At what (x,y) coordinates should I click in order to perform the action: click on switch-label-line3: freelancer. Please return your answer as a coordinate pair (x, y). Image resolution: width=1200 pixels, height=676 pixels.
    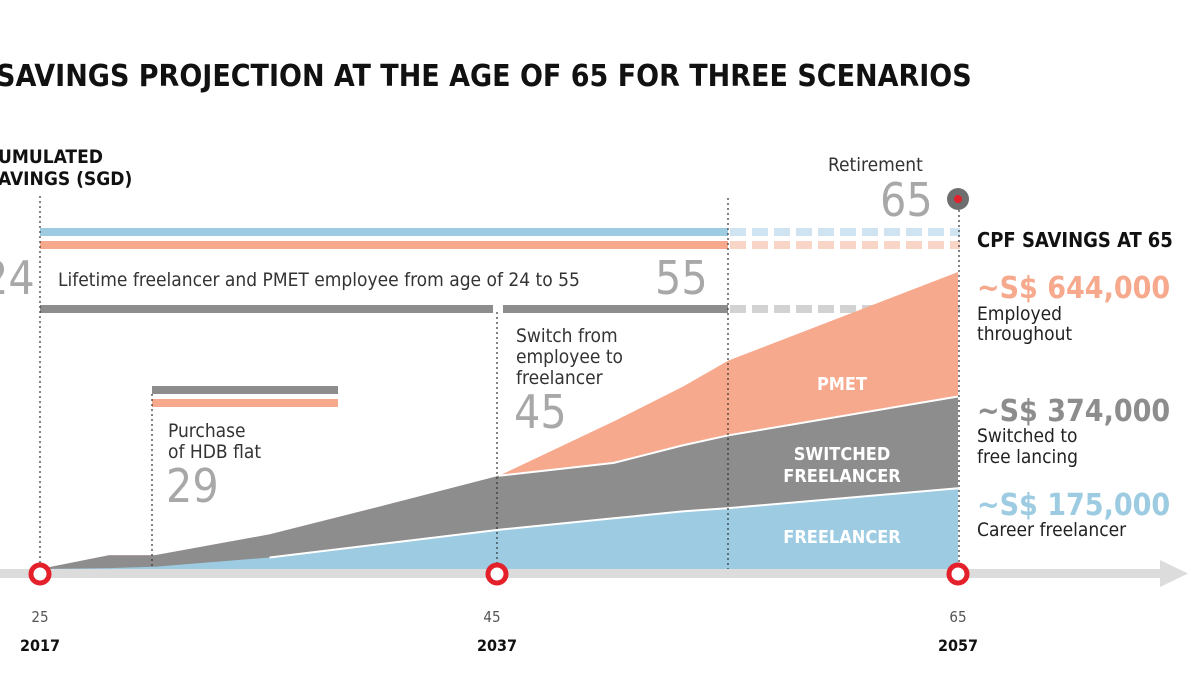
    Looking at the image, I should click on (560, 378).